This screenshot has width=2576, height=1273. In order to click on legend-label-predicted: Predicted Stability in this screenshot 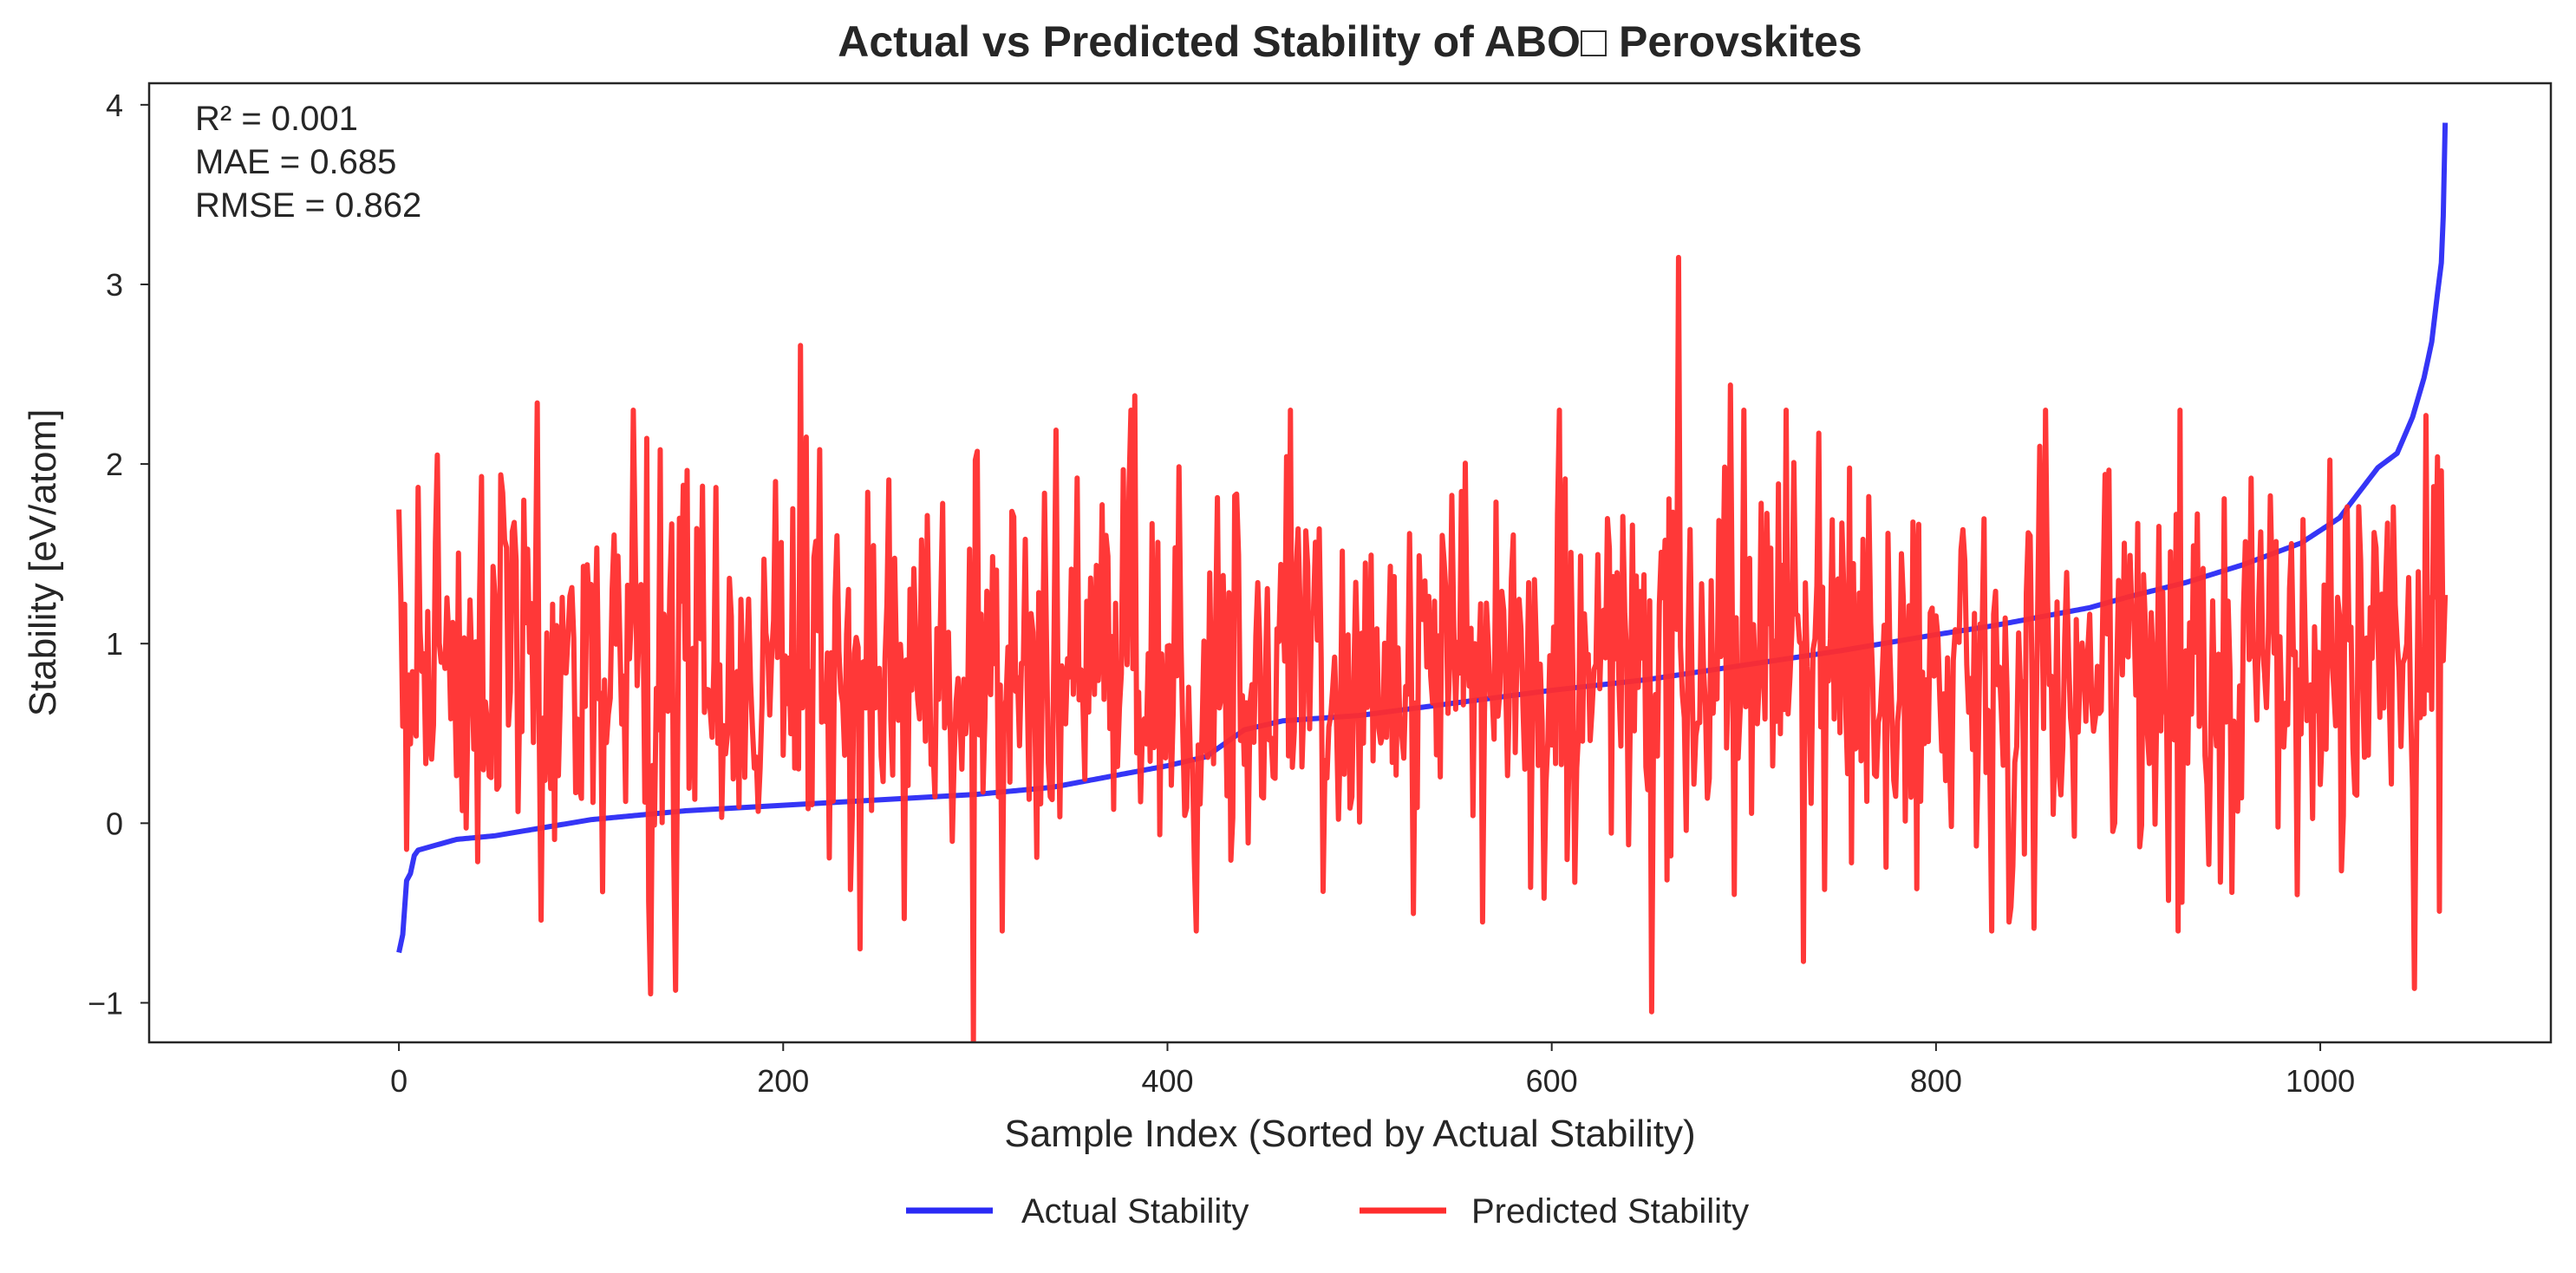, I will do `click(1610, 1211)`.